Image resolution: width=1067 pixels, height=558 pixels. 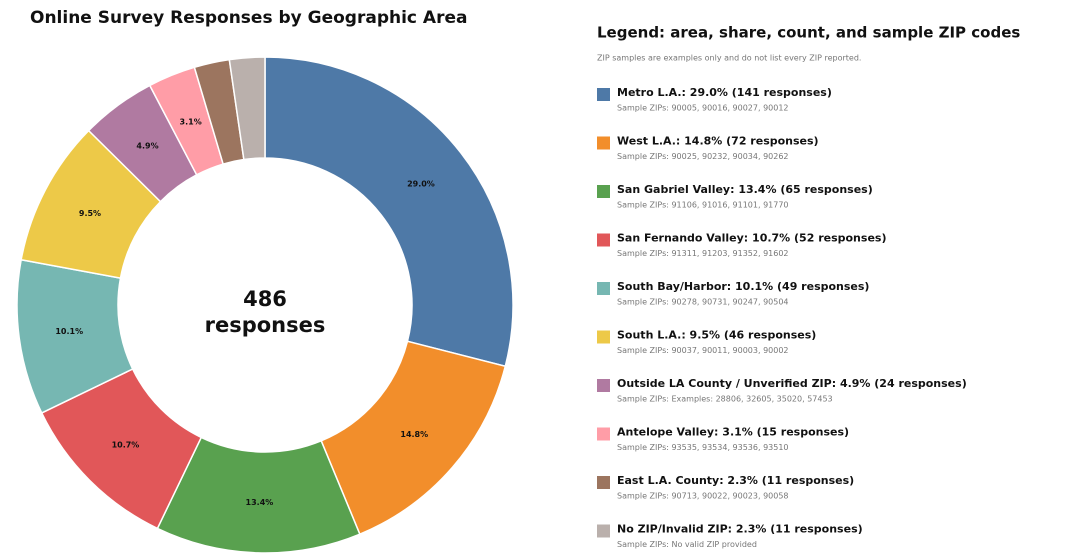 What do you see at coordinates (718, 141) in the screenshot?
I see `legend-label: West L.A.: 14.8% (72 responses)` at bounding box center [718, 141].